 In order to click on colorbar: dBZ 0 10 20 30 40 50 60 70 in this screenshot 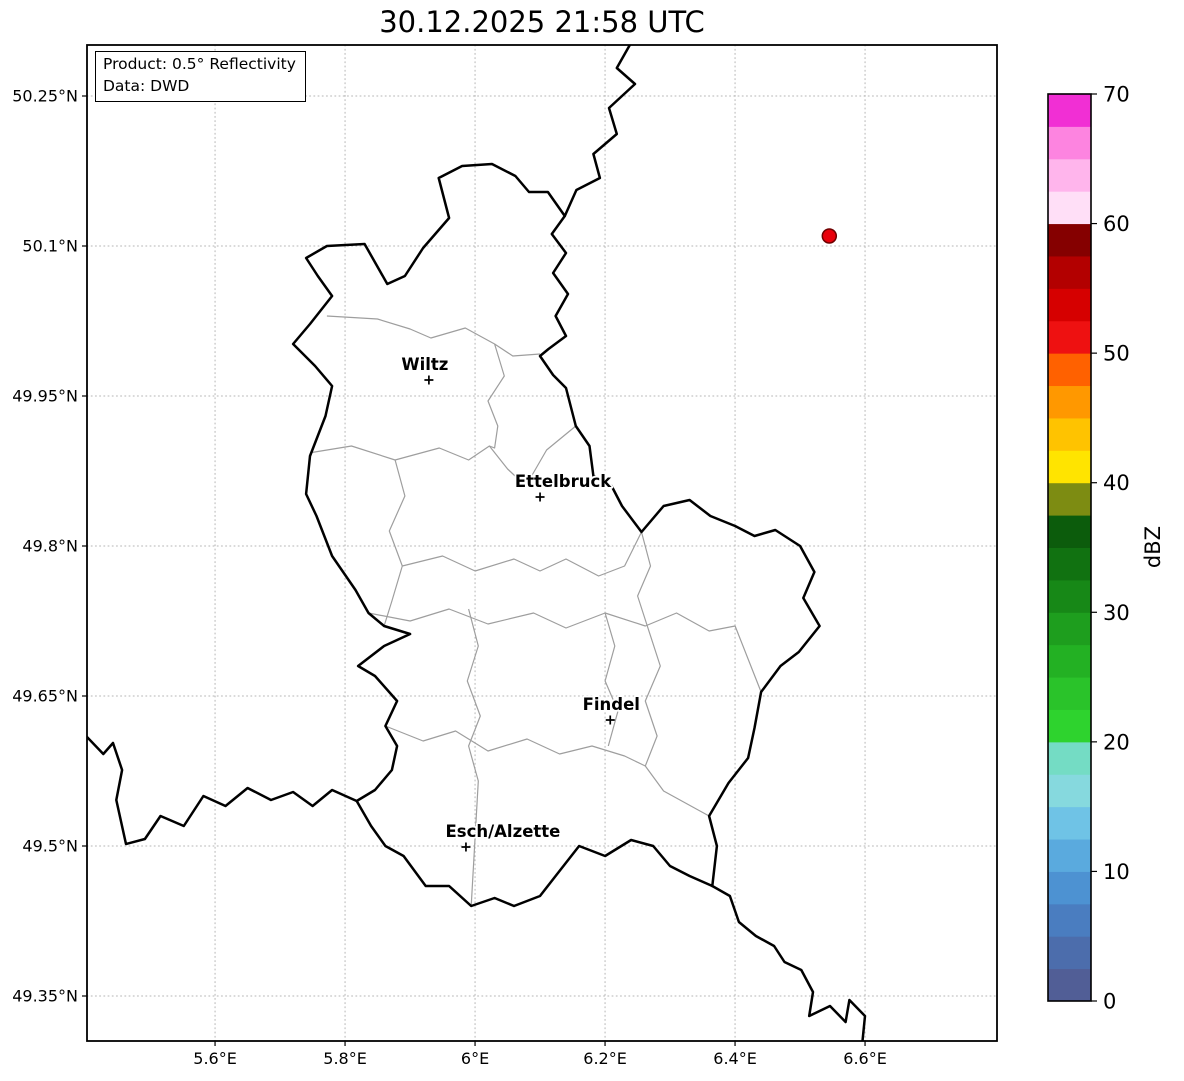, I will do `click(1106, 548)`.